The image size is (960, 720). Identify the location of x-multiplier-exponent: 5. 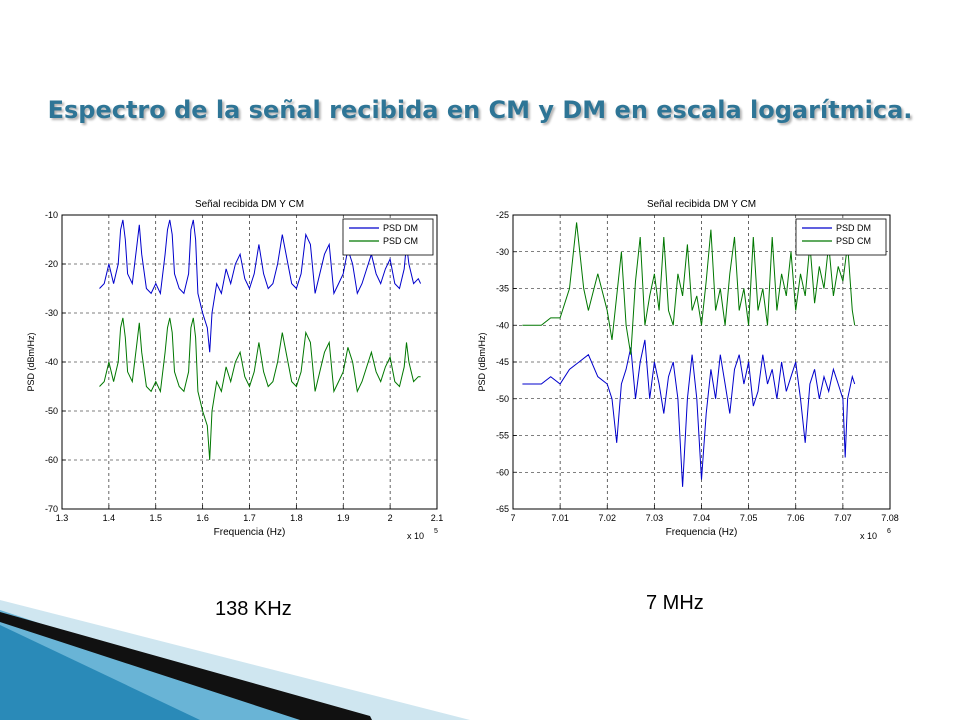
(436, 531).